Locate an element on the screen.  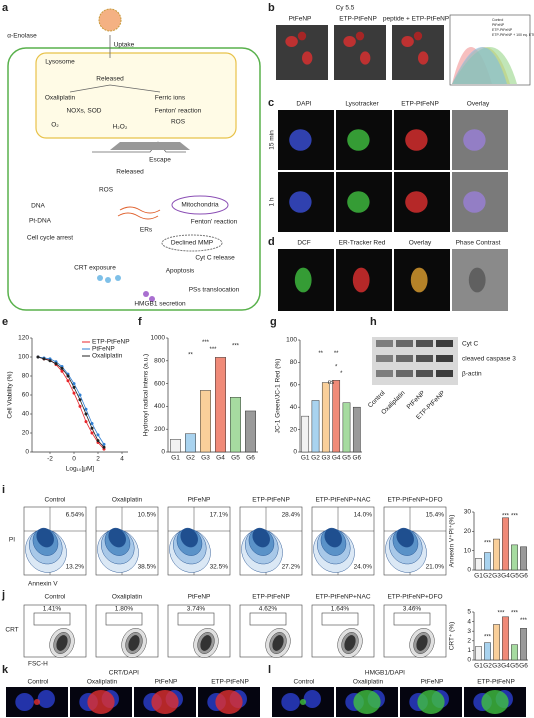
group-label: ETP-PtFeNP is located at coordinates (496, 682).